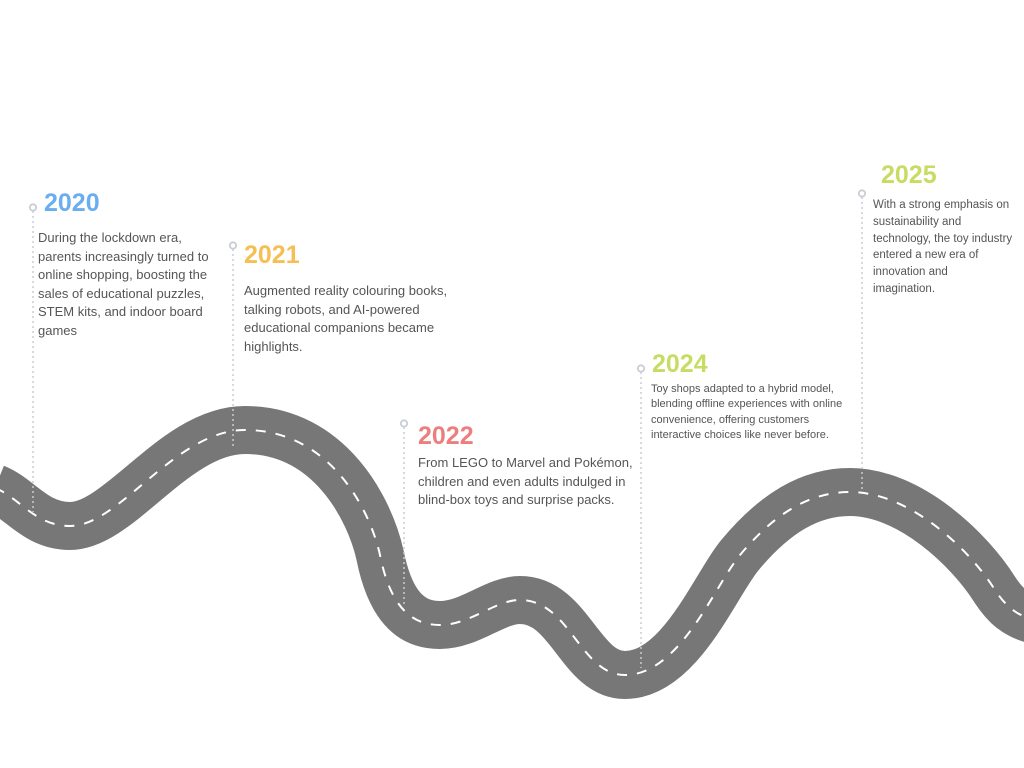 Image resolution: width=1024 pixels, height=768 pixels. What do you see at coordinates (862, 339) in the screenshot?
I see `connector-2025` at bounding box center [862, 339].